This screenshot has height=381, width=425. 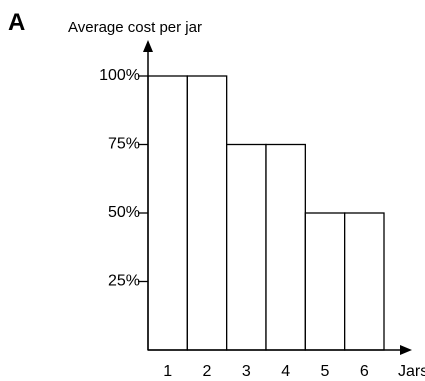 What do you see at coordinates (124, 144) in the screenshot?
I see `y-tick-label: 75%` at bounding box center [124, 144].